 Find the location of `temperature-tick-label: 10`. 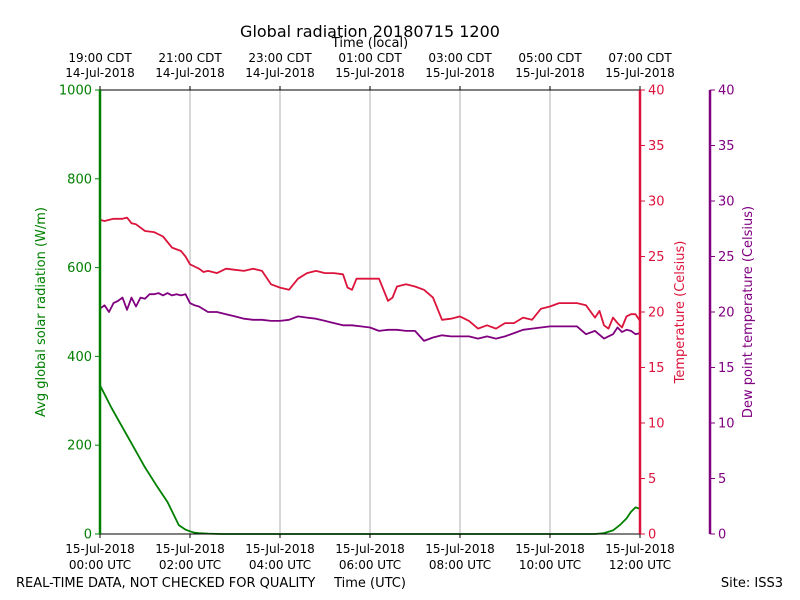

temperature-tick-label: 10 is located at coordinates (656, 424).